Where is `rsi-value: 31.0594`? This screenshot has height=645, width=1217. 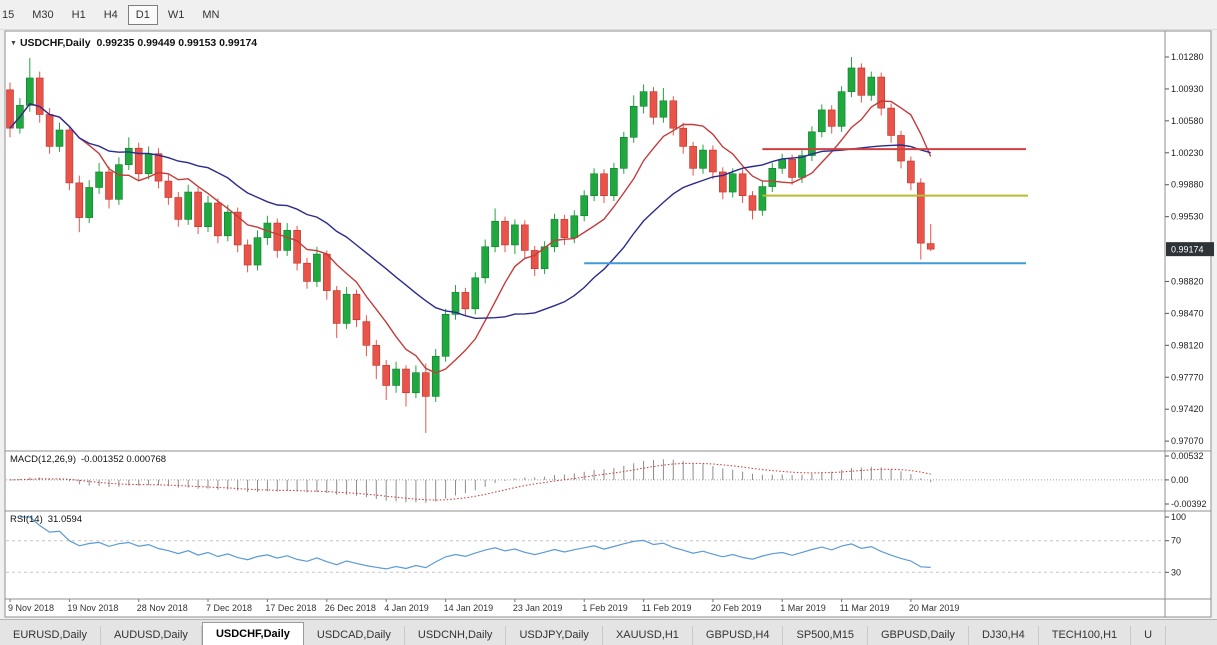
rsi-value: 31.0594 is located at coordinates (65, 519).